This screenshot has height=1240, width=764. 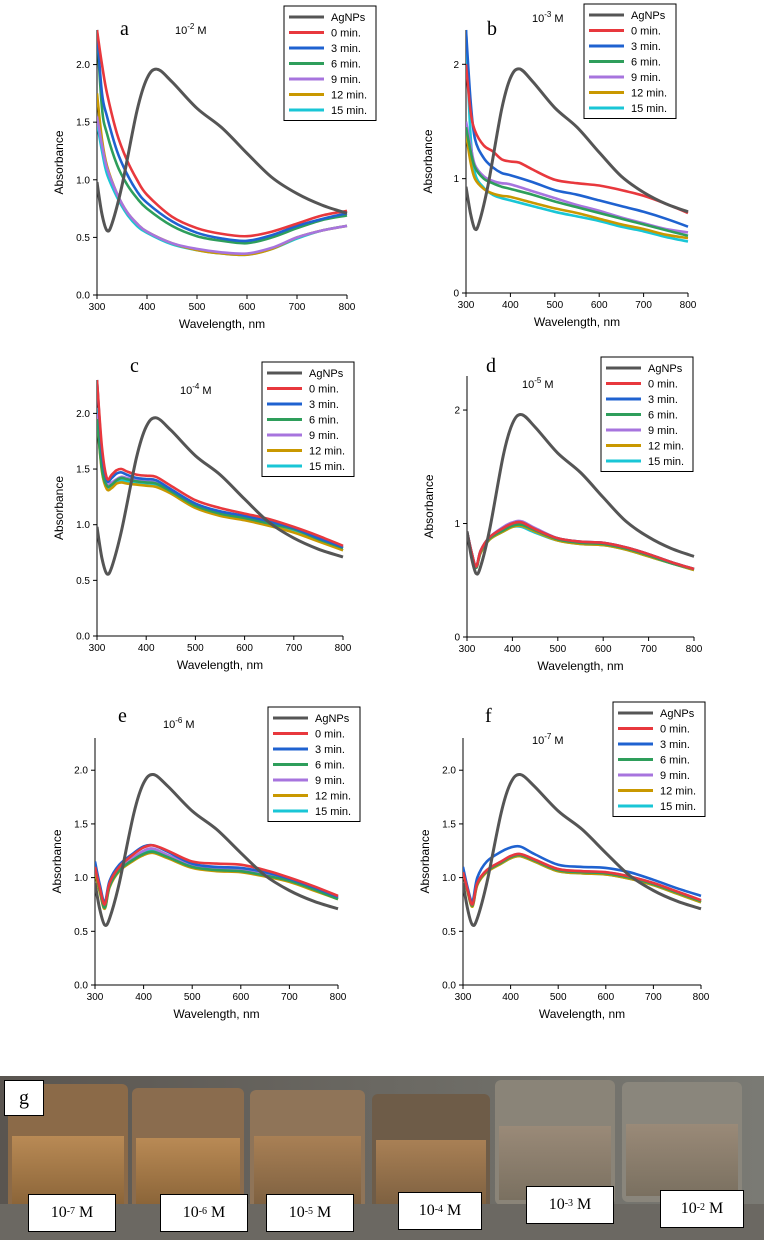 What do you see at coordinates (548, 739) in the screenshot?
I see `concentration-label: 10-7 M` at bounding box center [548, 739].